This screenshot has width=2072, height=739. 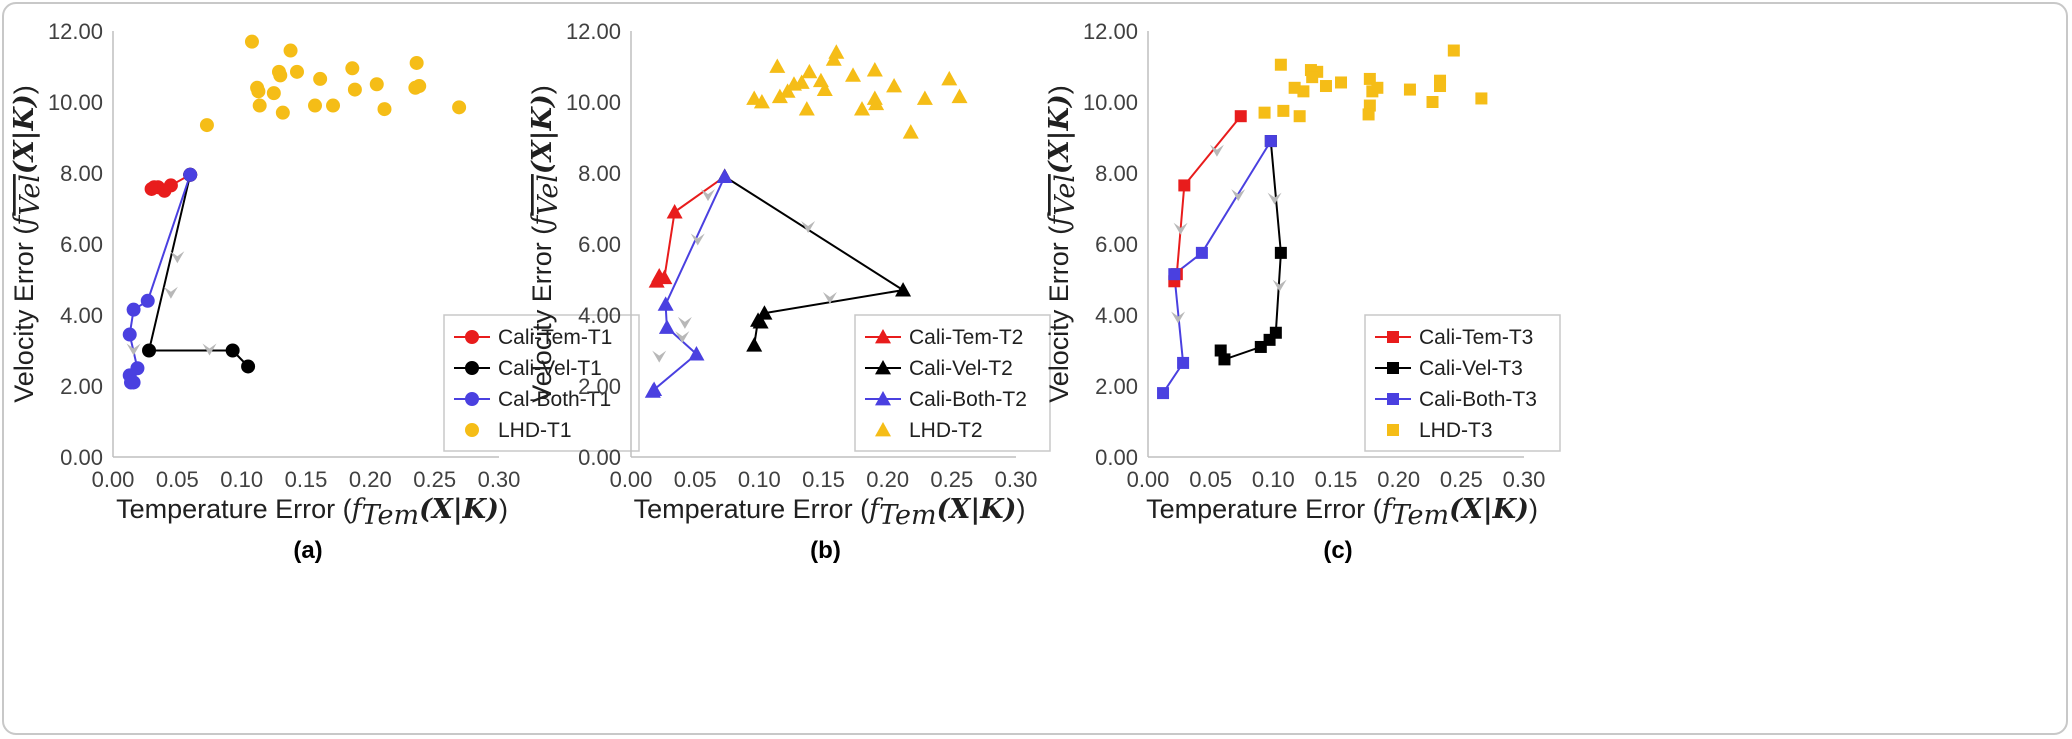 What do you see at coordinates (1337, 550) in the screenshot?
I see `panel-label: (c)` at bounding box center [1337, 550].